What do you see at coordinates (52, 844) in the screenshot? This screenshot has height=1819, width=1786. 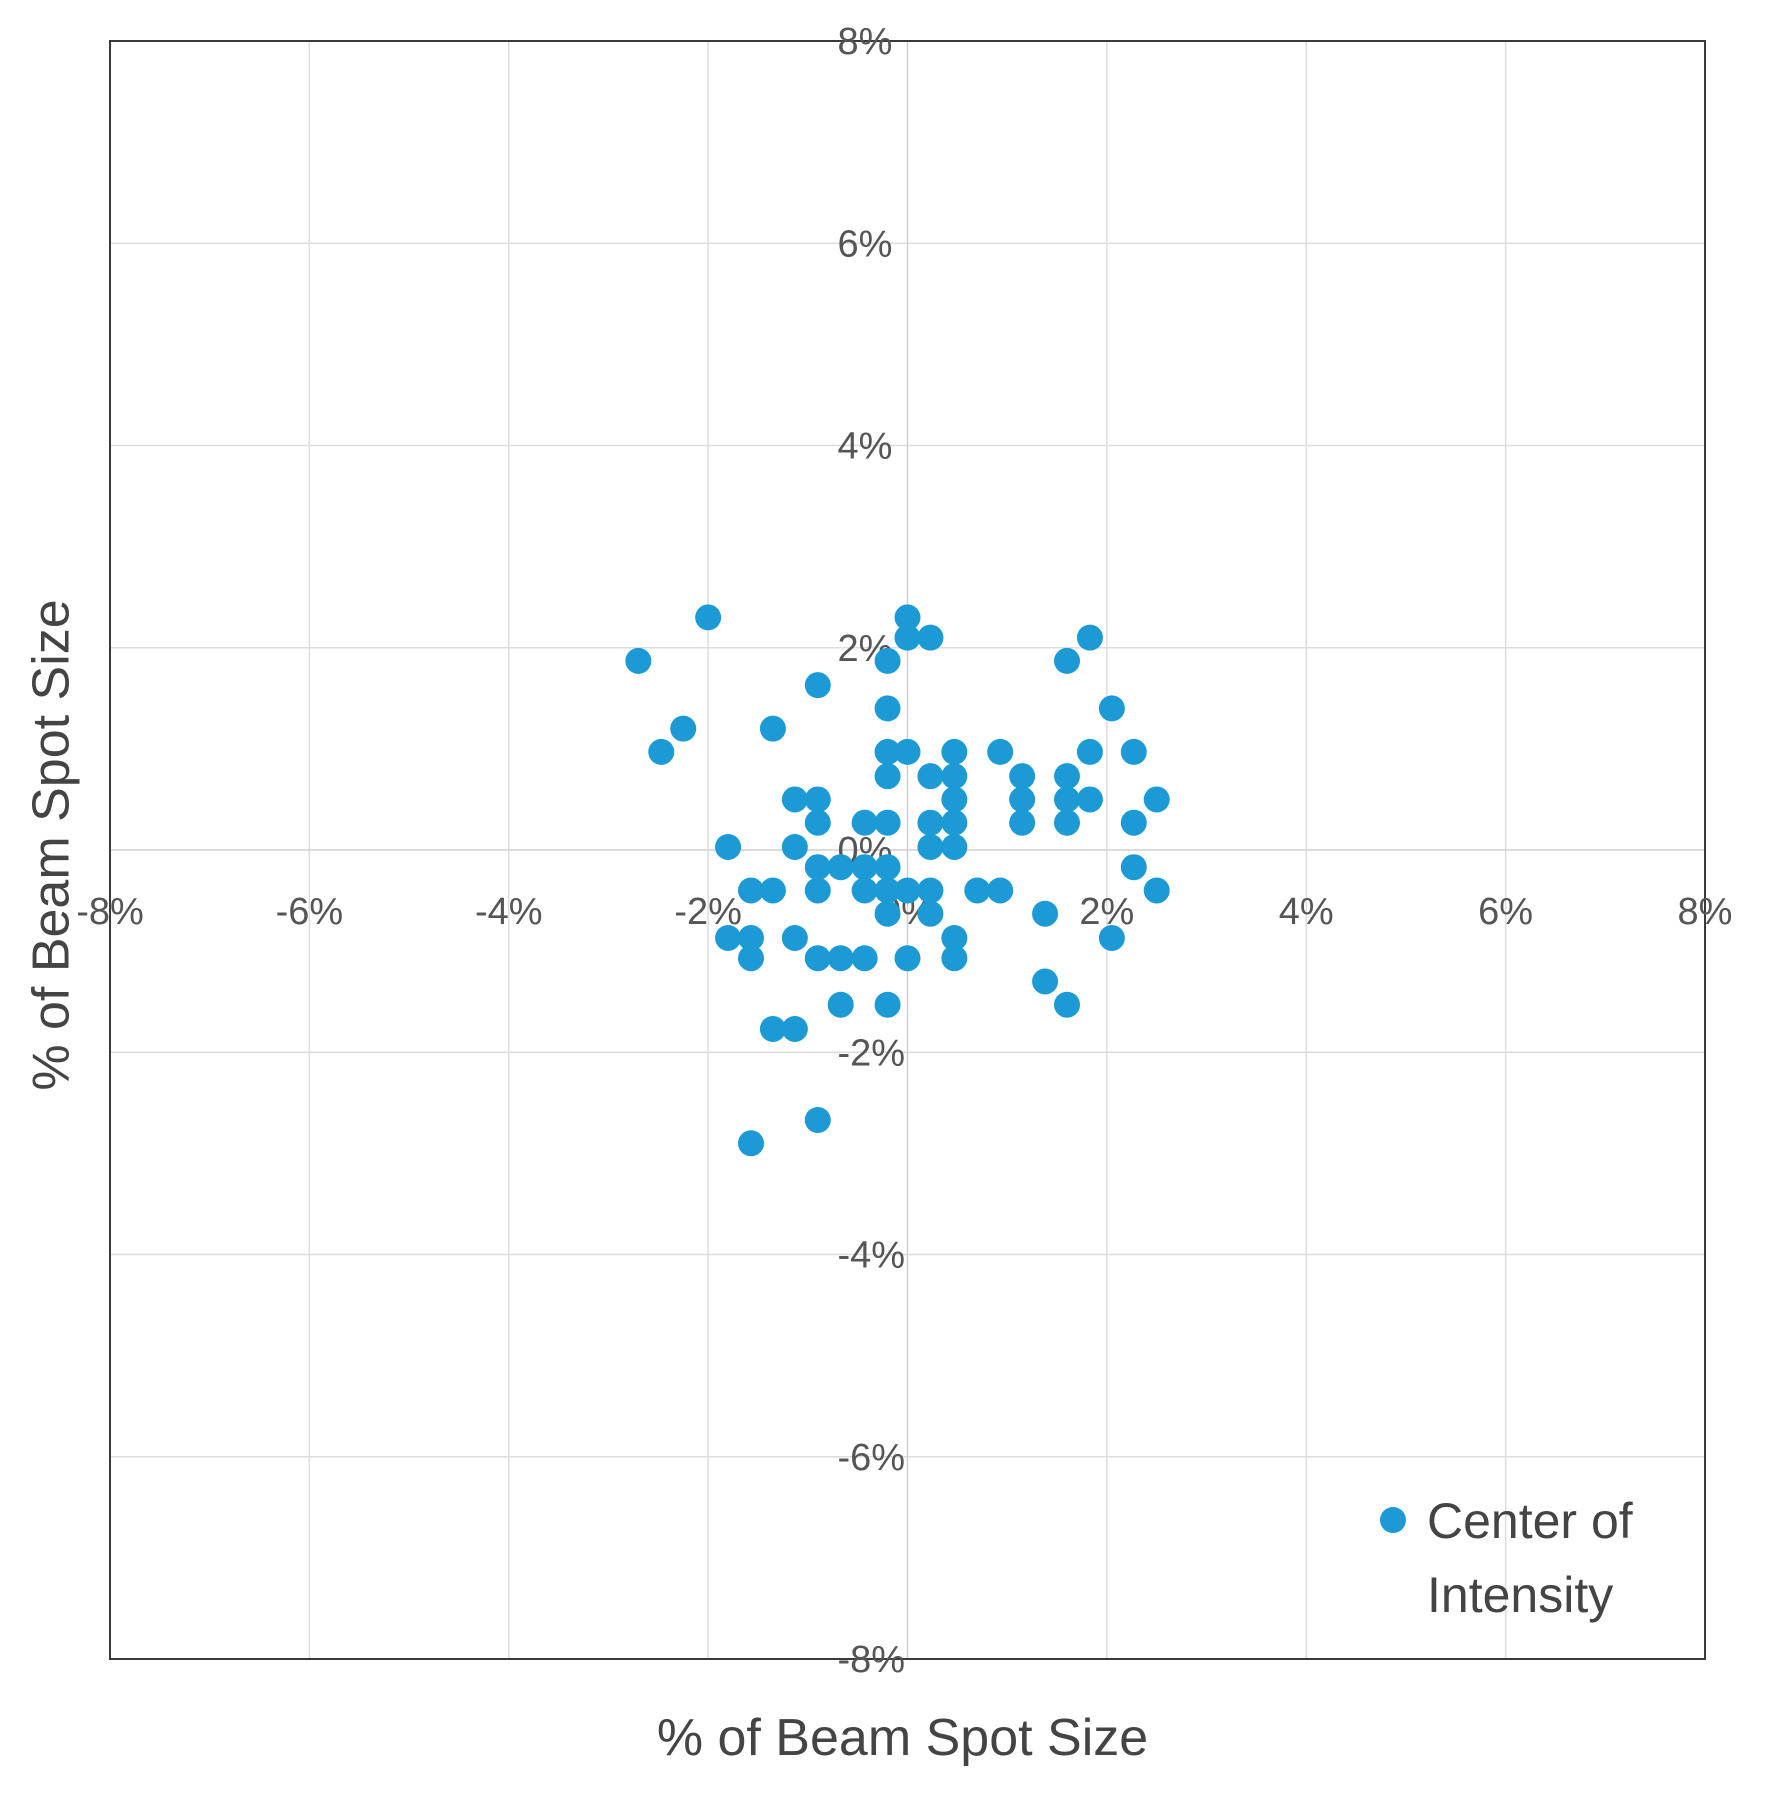 I see `y-axis-title: % of Beam Spot Size` at bounding box center [52, 844].